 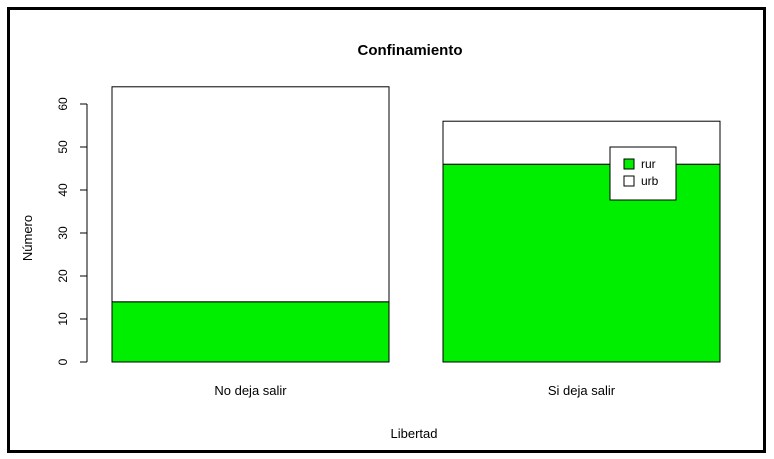 What do you see at coordinates (27, 238) in the screenshot?
I see `y-axis-label: Número` at bounding box center [27, 238].